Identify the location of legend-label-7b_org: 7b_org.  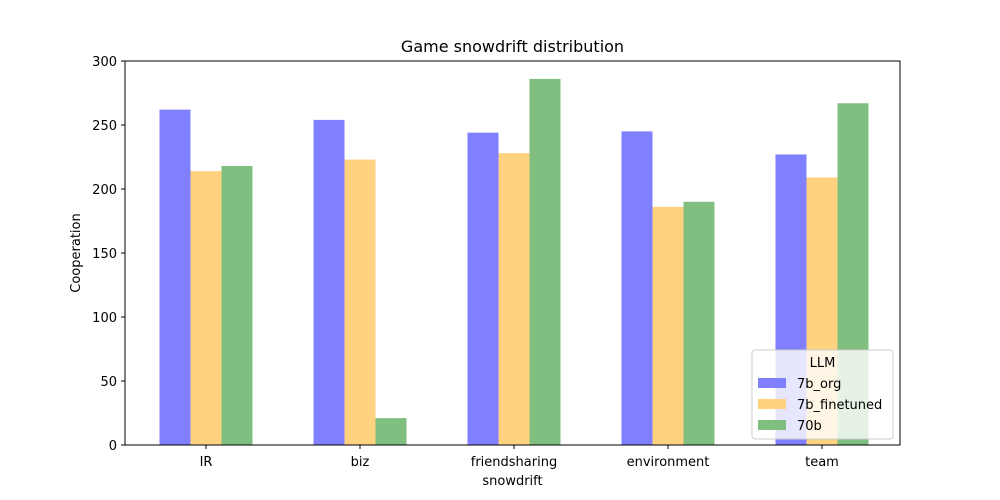
(819, 384).